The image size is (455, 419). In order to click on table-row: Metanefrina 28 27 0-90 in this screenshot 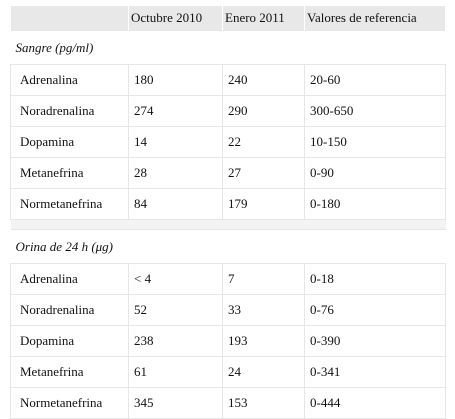, I will do `click(228, 173)`.